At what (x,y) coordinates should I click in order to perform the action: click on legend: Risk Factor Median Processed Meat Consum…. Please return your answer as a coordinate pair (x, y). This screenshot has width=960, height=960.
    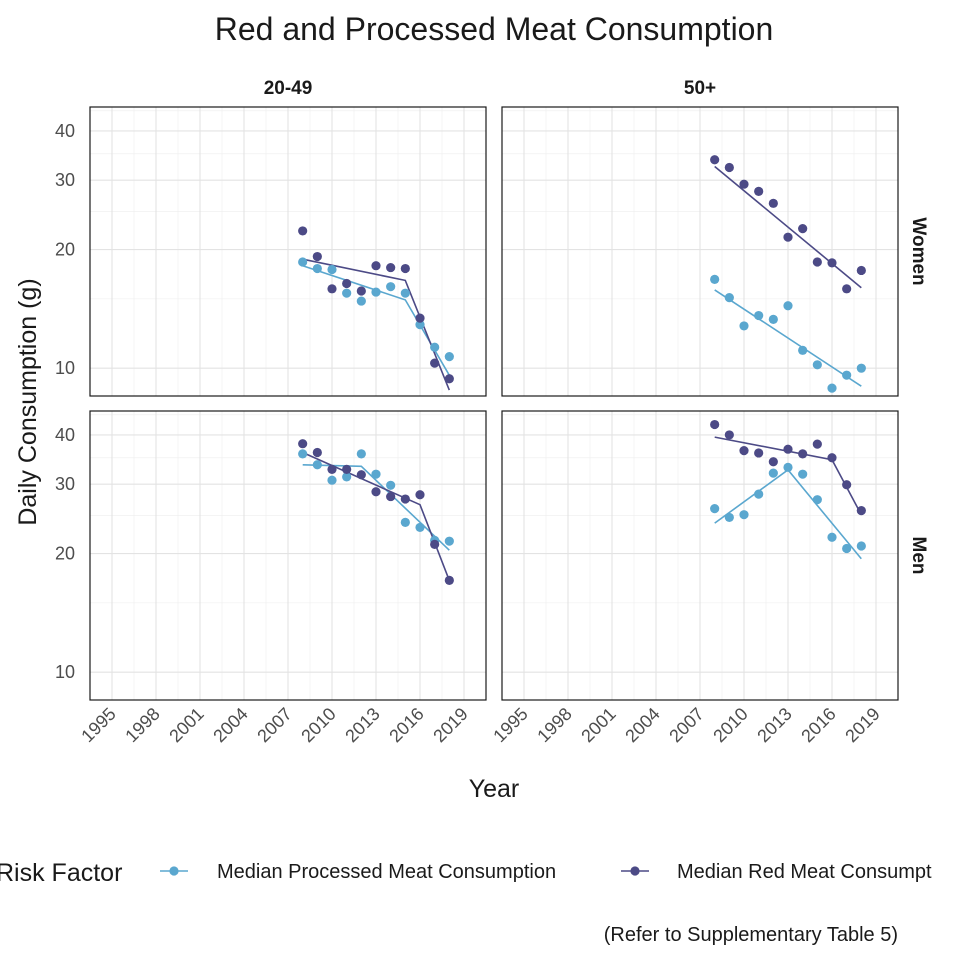
    Looking at the image, I should click on (466, 873).